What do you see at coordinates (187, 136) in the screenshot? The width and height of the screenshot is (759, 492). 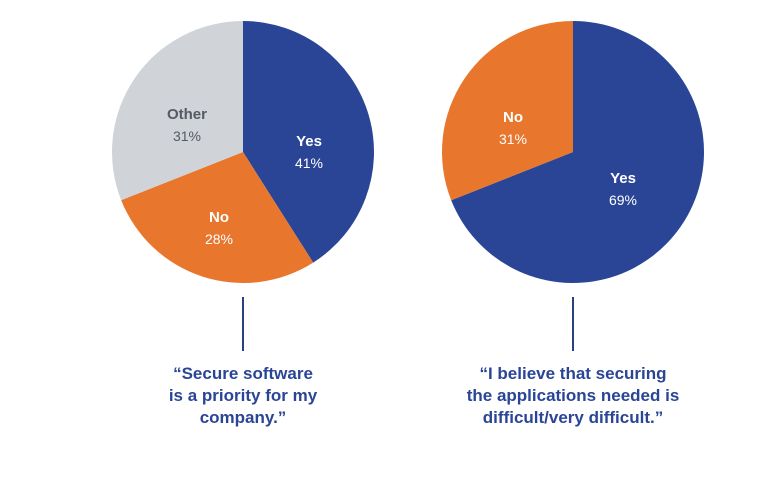 I see `slice-value-other: 31%` at bounding box center [187, 136].